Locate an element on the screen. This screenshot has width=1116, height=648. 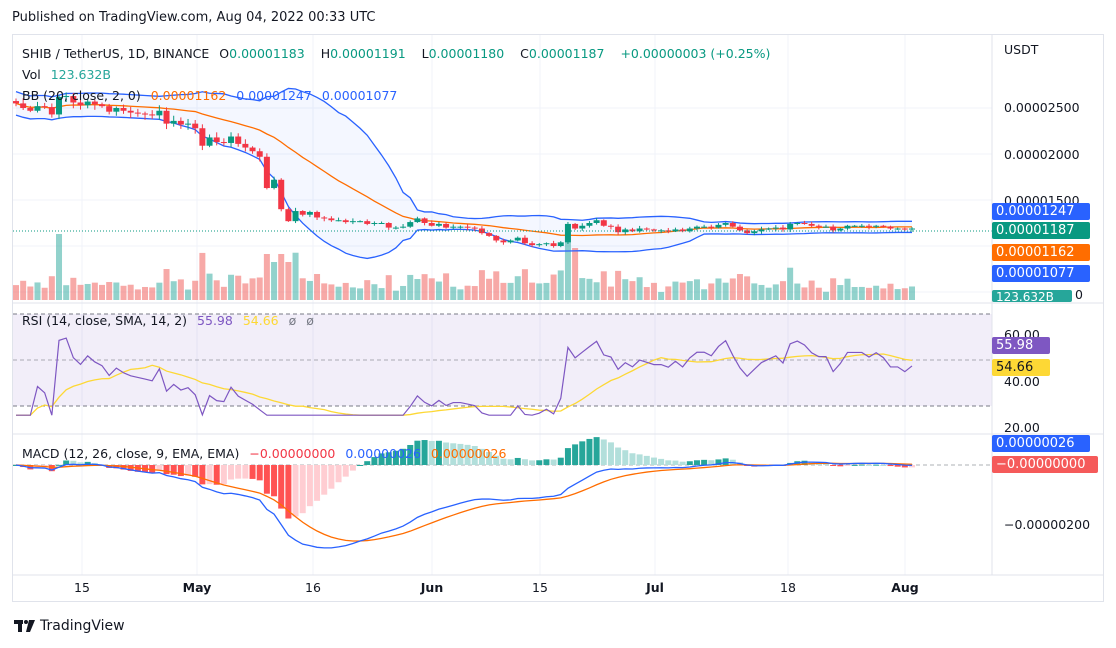
macd-tag: 0.00000026 is located at coordinates (1041, 443).